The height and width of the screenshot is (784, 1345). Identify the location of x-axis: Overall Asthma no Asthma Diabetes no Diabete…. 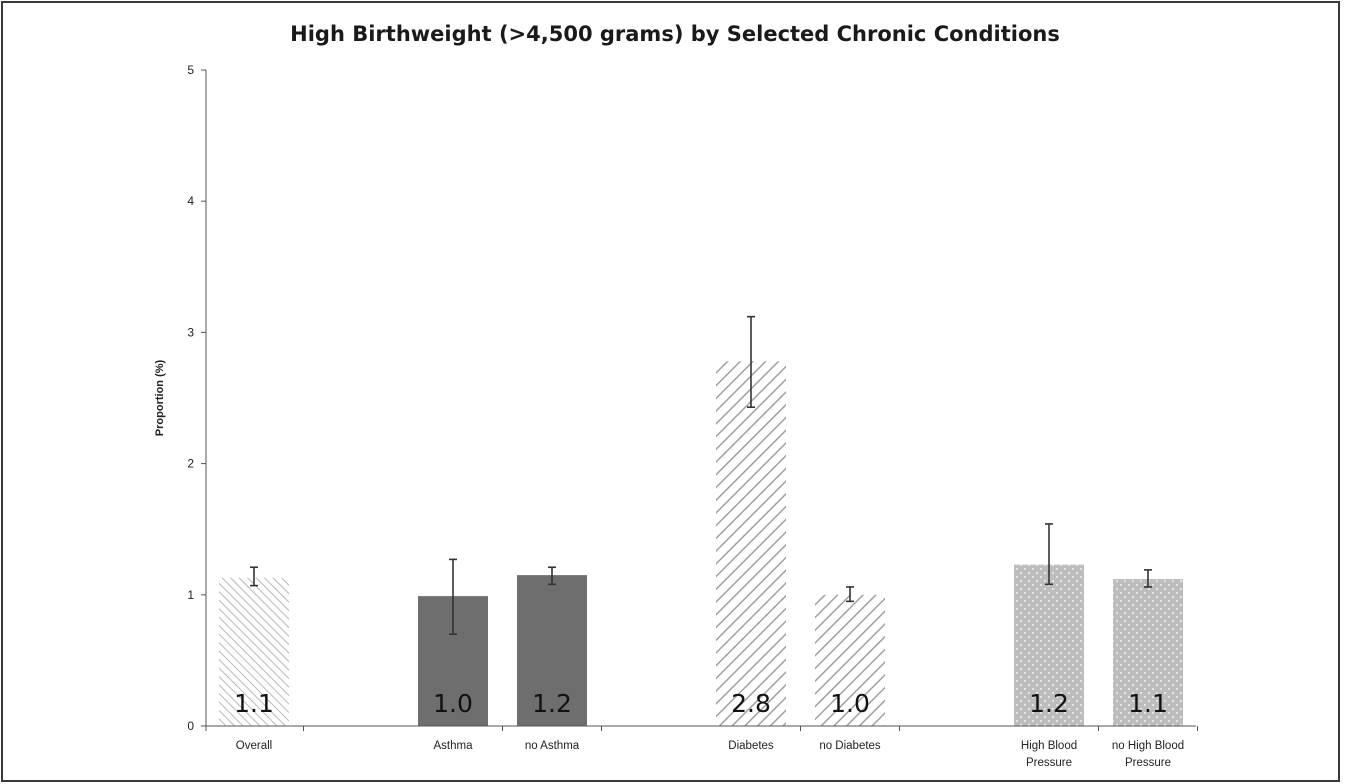
(701, 747).